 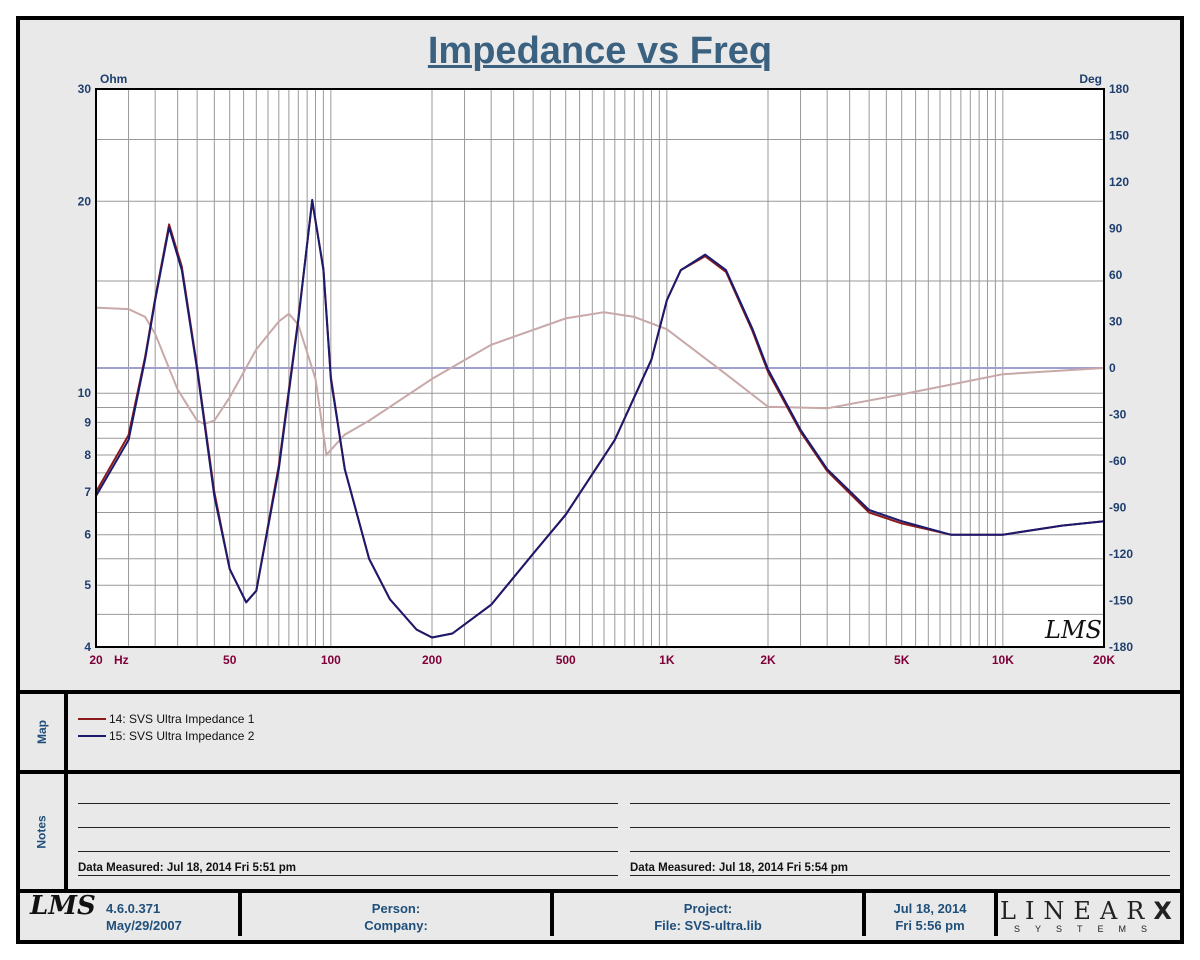 I want to click on y-right-axis-label: Deg, so click(x=1090, y=79).